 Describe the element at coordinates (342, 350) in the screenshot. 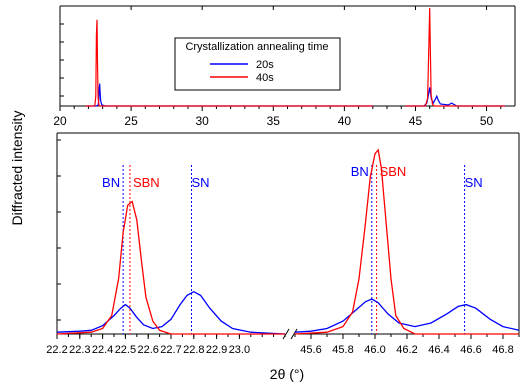

I see `bottom-x-tick-label: 45.8` at that location.